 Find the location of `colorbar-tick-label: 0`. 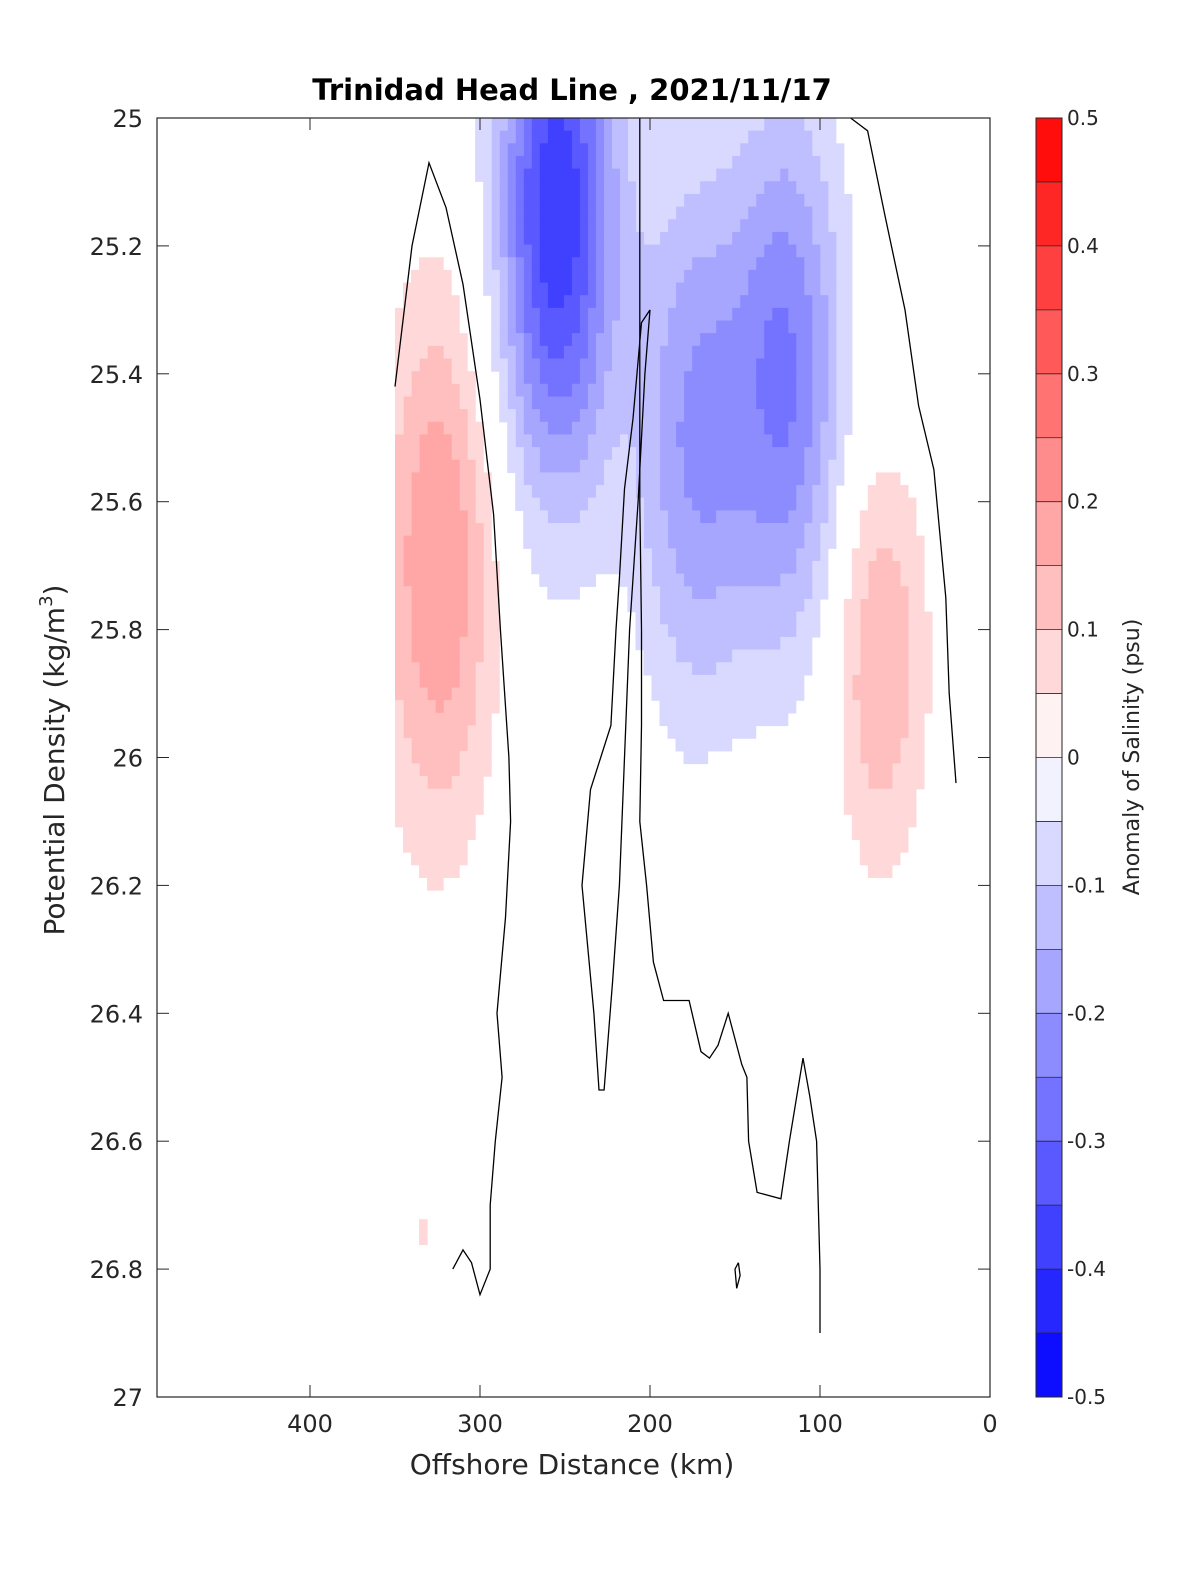

colorbar-tick-label: 0 is located at coordinates (1073, 758).